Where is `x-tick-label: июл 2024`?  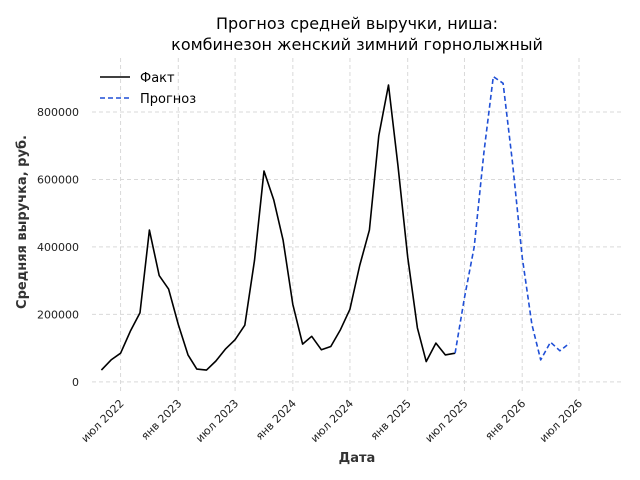
x-tick-label: июл 2024 is located at coordinates (332, 421).